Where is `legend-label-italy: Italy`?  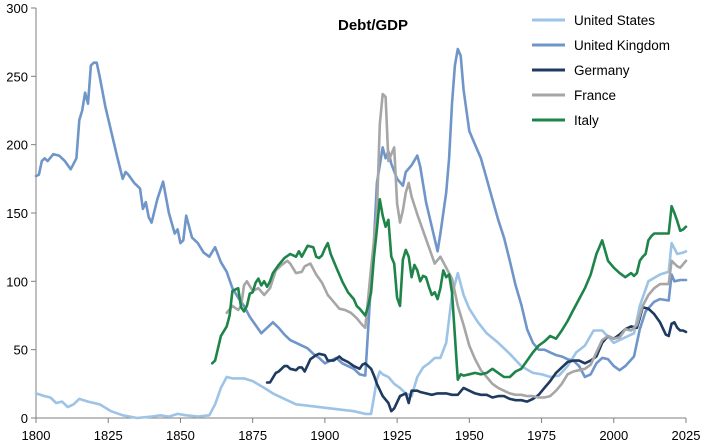 legend-label-italy: Italy is located at coordinates (586, 120).